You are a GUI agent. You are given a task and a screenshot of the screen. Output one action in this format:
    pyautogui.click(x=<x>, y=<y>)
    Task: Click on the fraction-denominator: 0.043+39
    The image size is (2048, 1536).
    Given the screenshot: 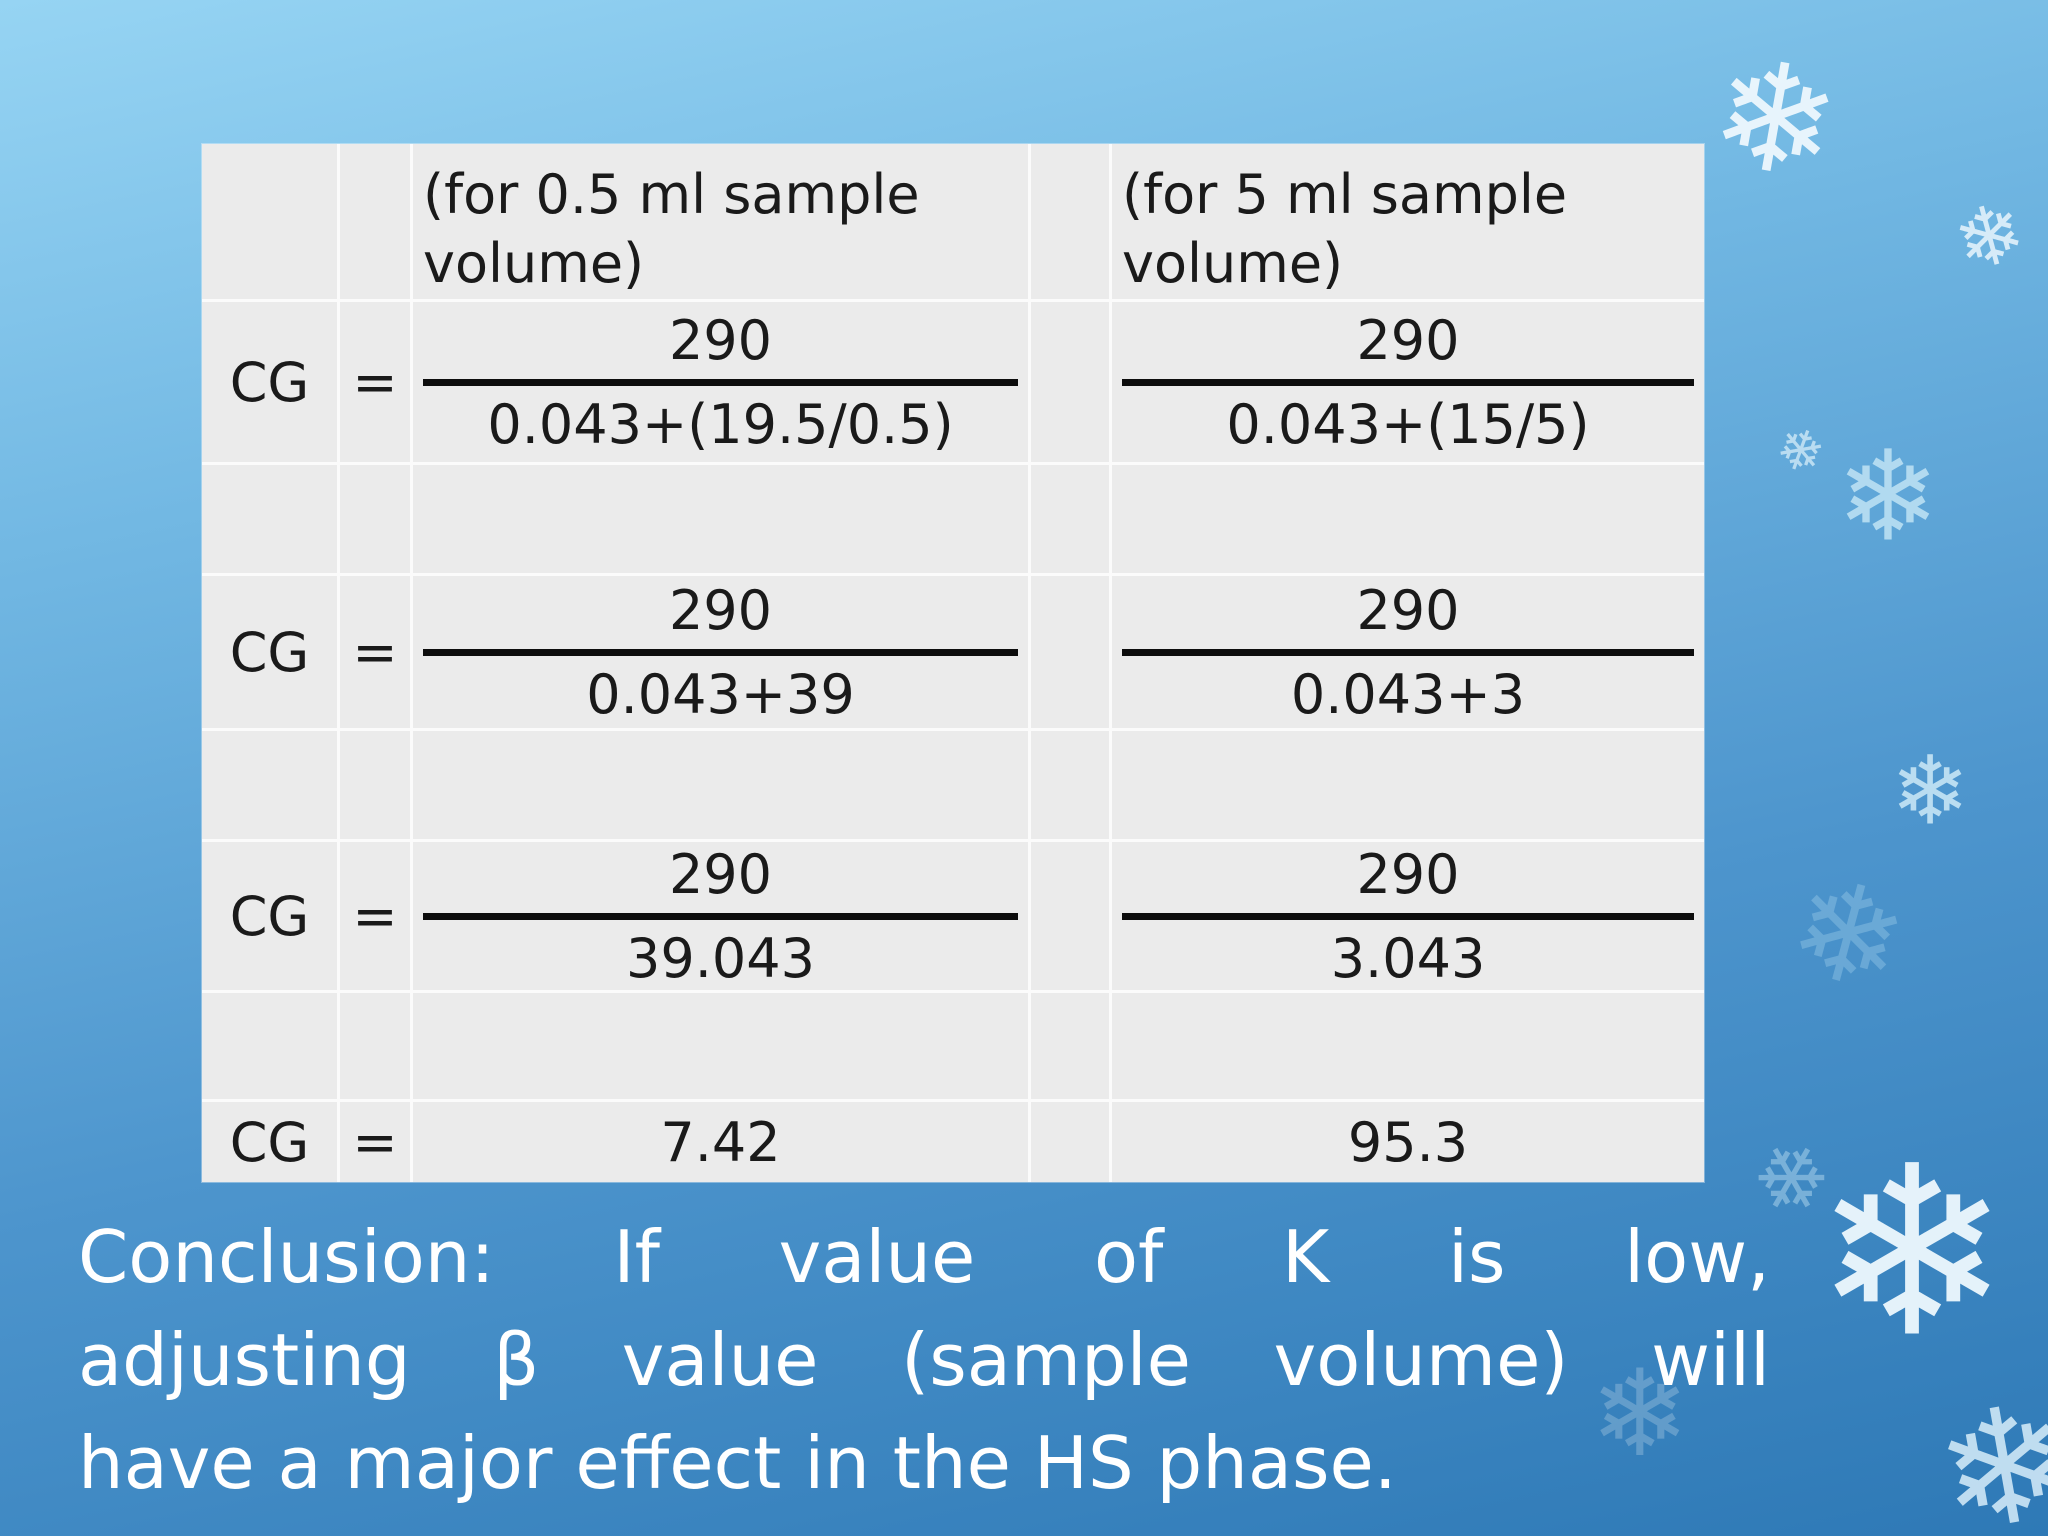 What is the action you would take?
    pyautogui.click(x=720, y=694)
    